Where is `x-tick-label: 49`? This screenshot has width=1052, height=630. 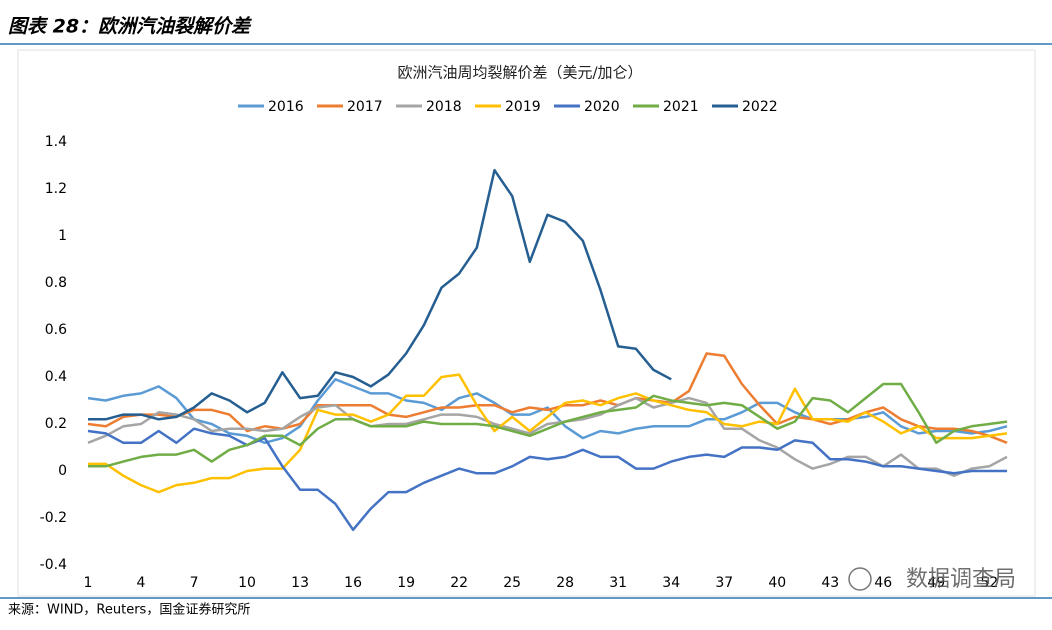
x-tick-label: 49 is located at coordinates (936, 583).